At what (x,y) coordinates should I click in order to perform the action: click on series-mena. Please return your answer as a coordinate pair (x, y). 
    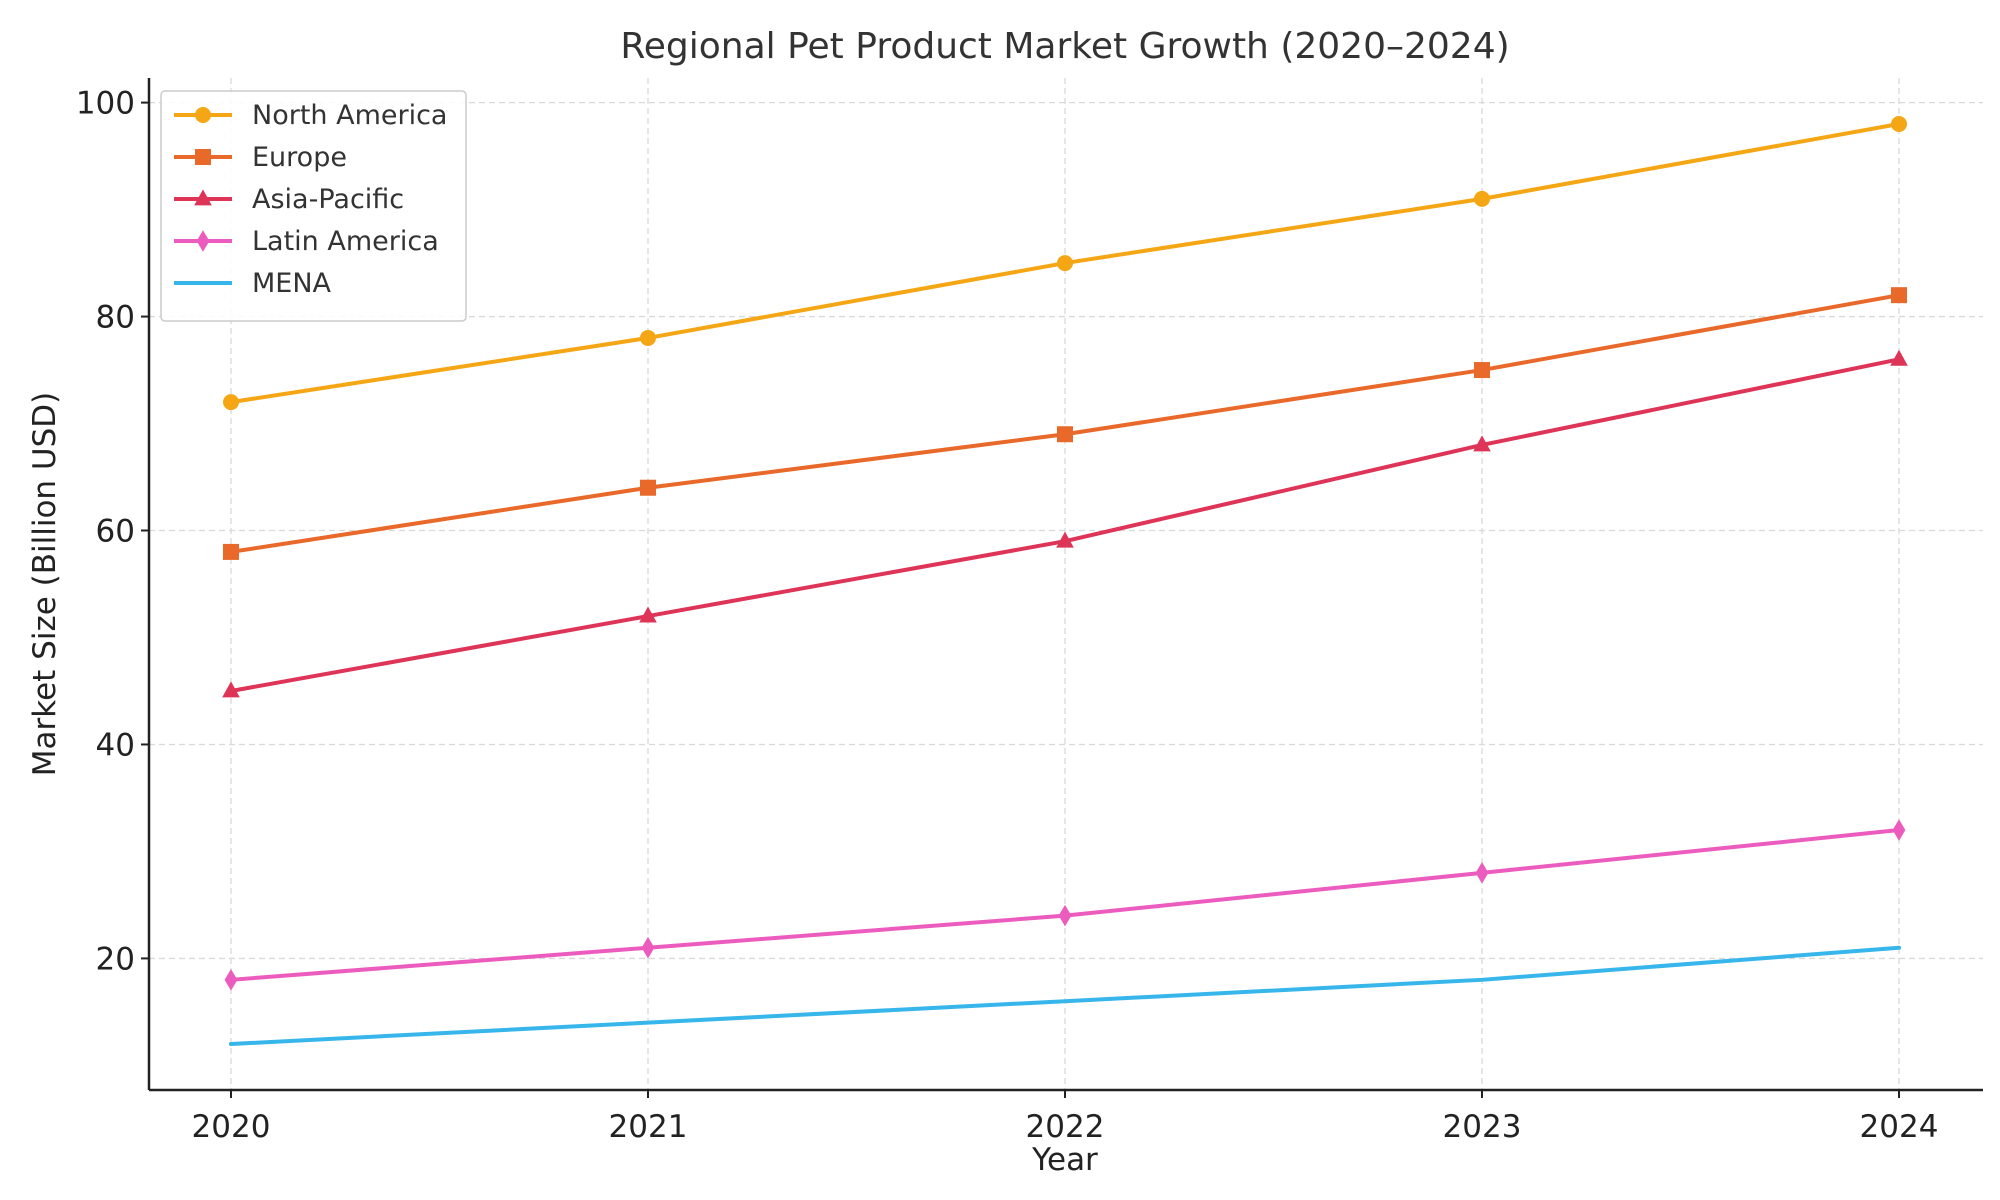
    Looking at the image, I should click on (1065, 995).